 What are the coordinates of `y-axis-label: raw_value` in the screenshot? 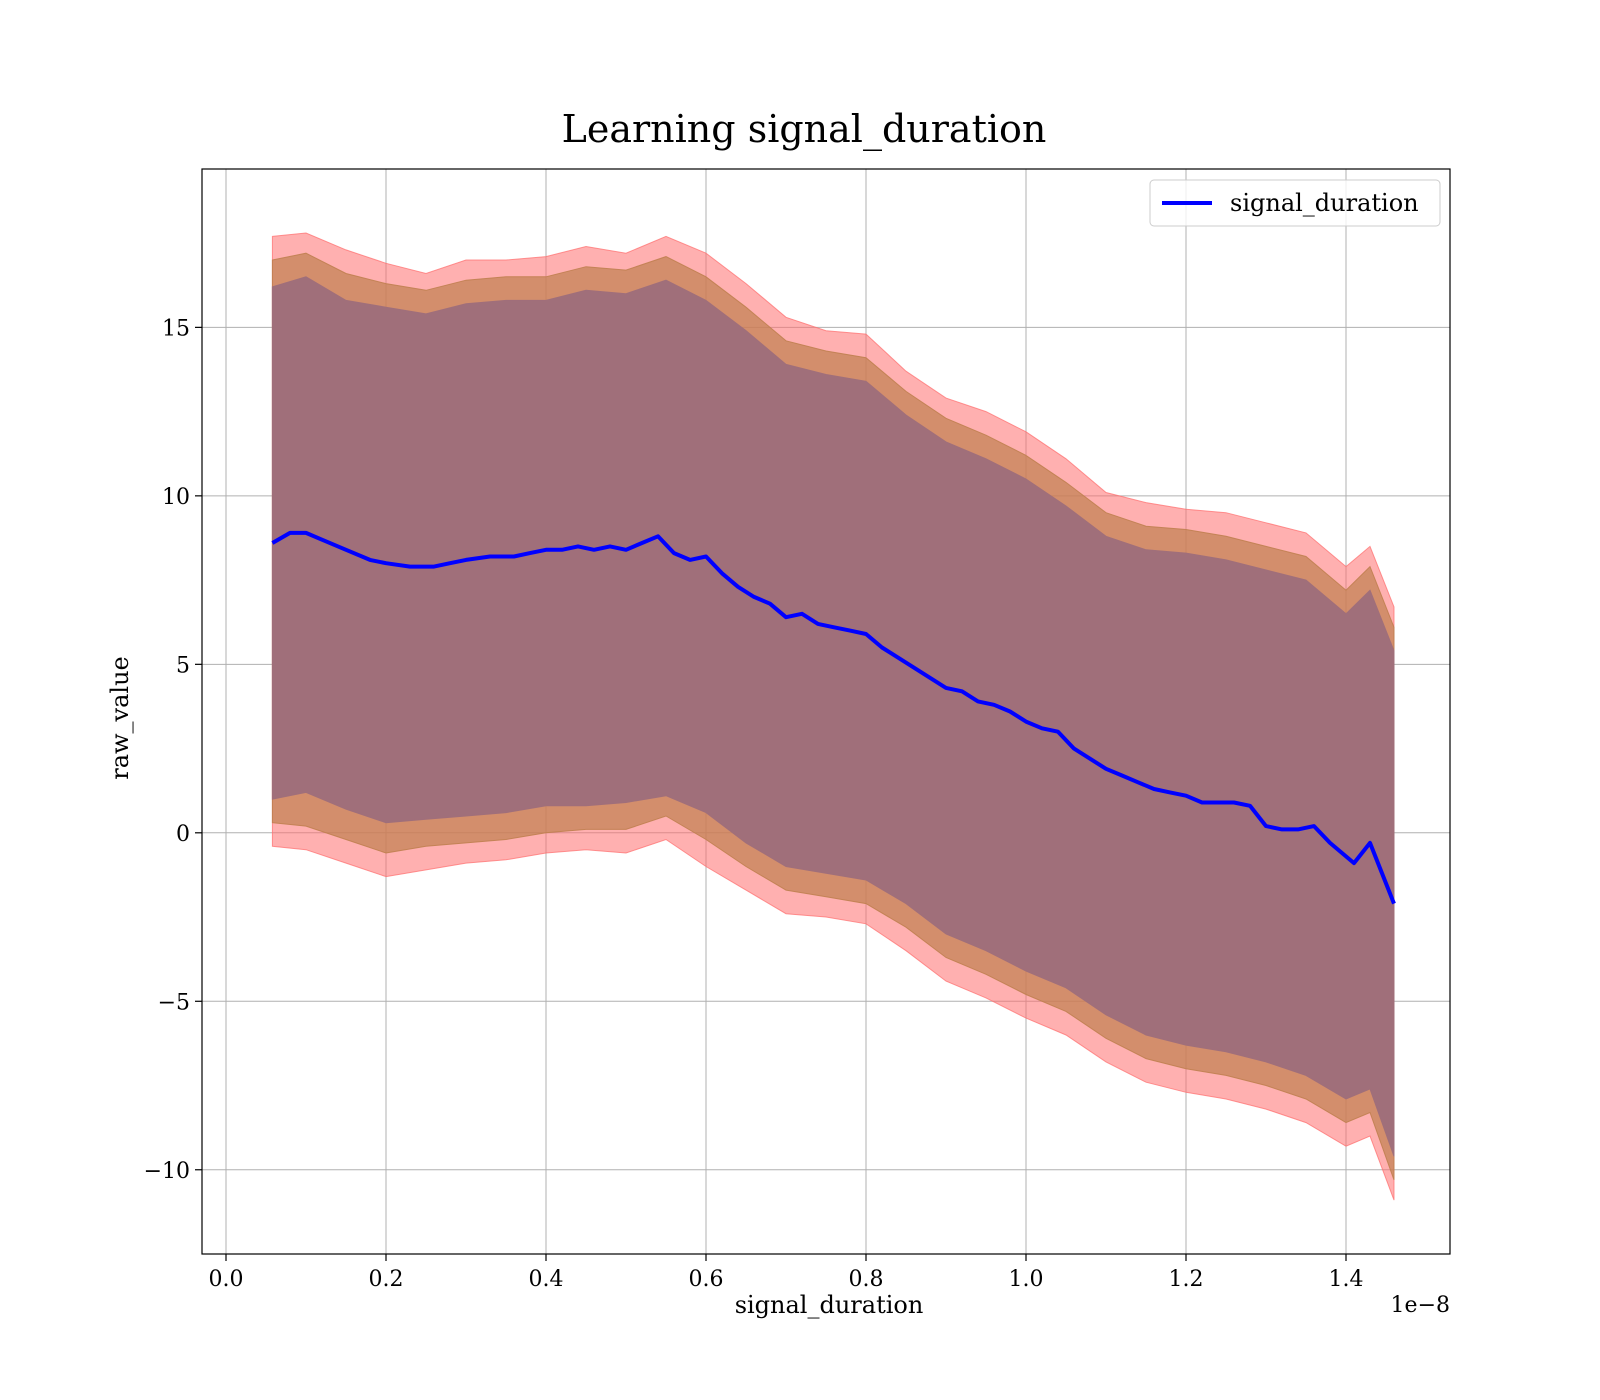 It's located at (120, 718).